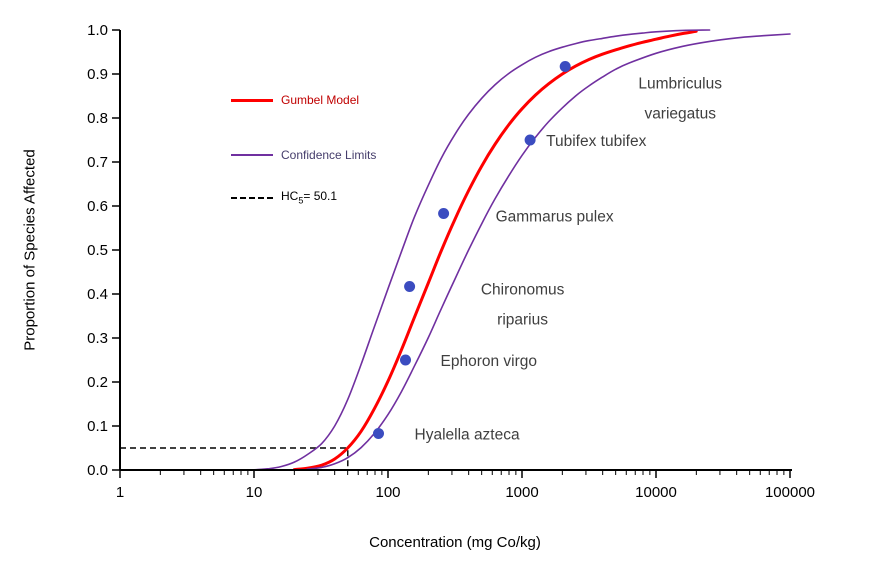 This screenshot has width=877, height=564. I want to click on x-axis-ticks: 1 10 100 1000 10000 100000, so click(465, 485).